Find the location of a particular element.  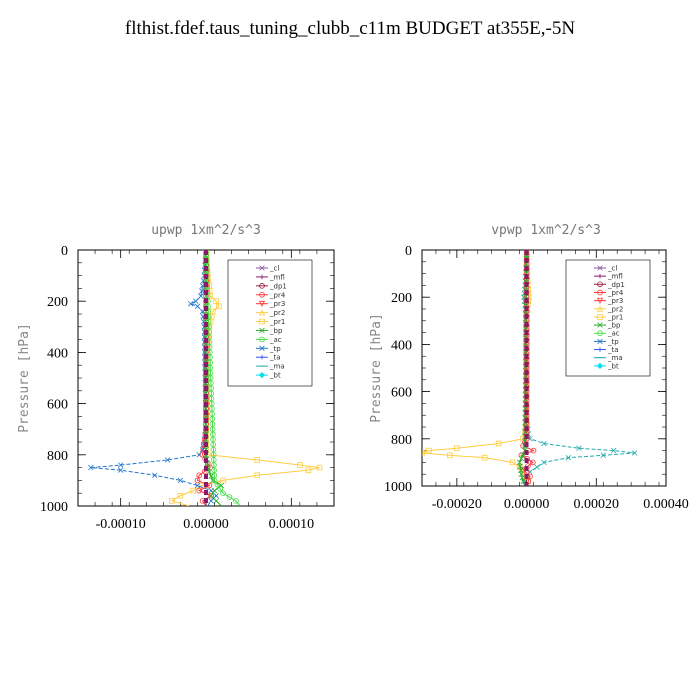

x-tick-label: 0.00020 is located at coordinates (597, 504).